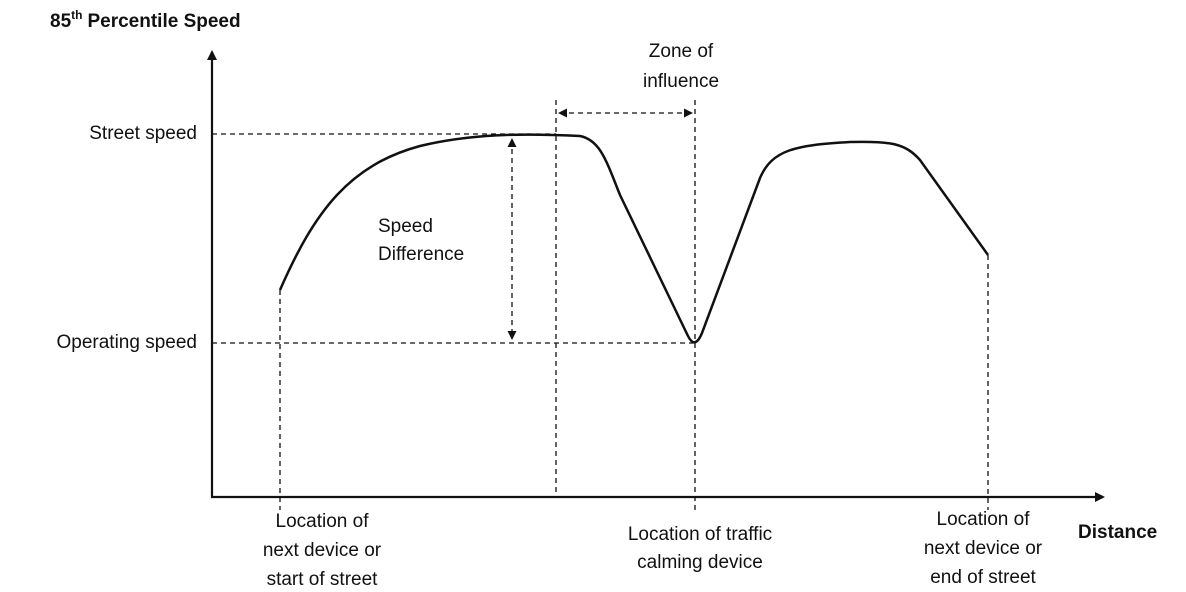 Image resolution: width=1186 pixels, height=592 pixels. Describe the element at coordinates (405, 226) in the screenshot. I see `speed-difference-label: Speed` at that location.